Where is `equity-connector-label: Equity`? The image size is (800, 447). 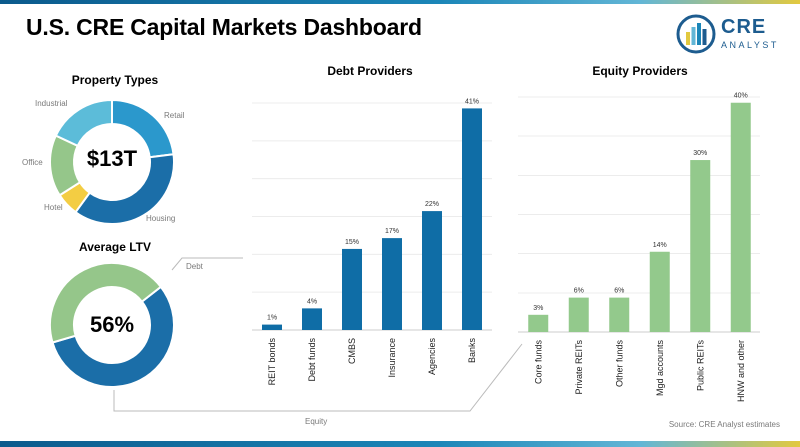
equity-connector-label: Equity is located at coordinates (316, 421).